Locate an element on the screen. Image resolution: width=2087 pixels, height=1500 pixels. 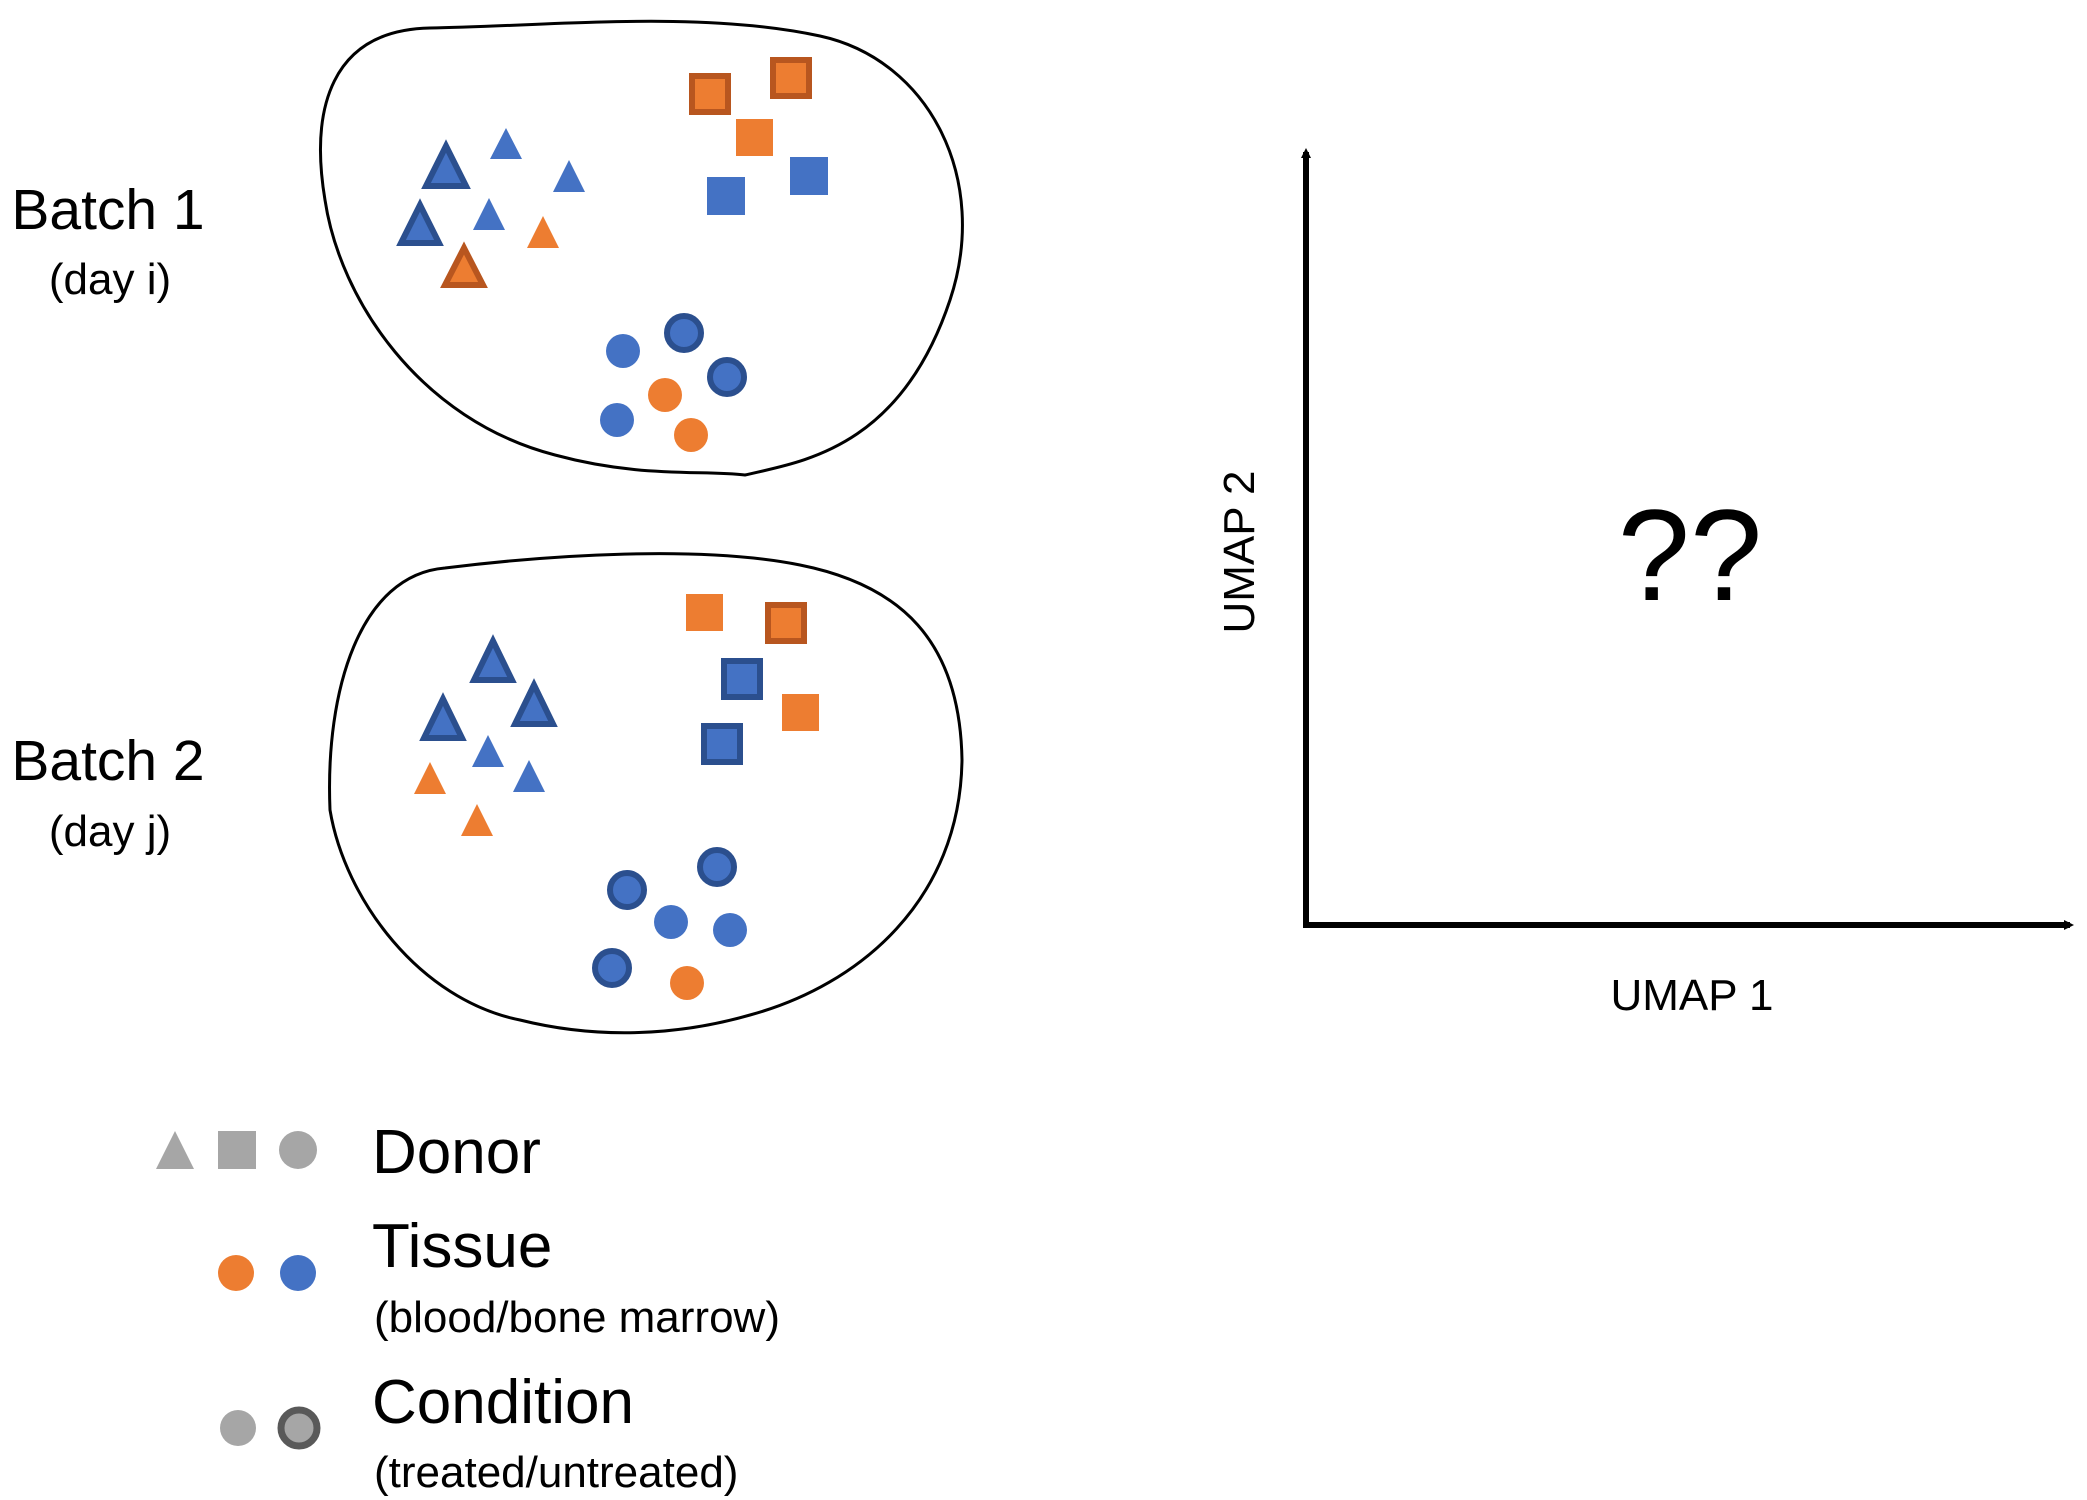
batch-1-circles is located at coordinates (673, 382).